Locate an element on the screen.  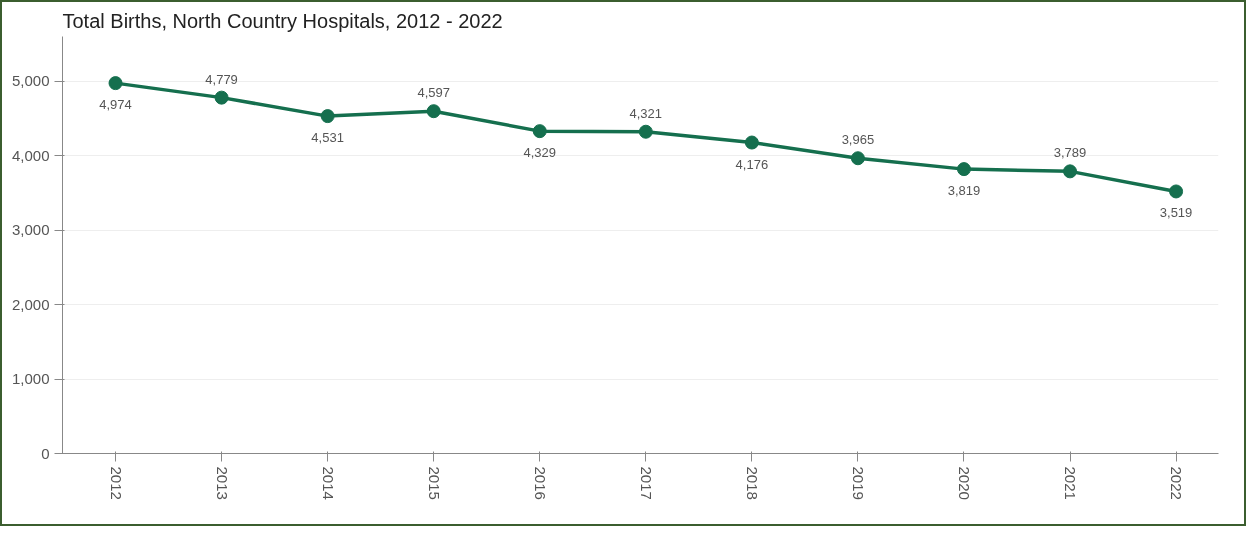
y-tick-label: 1,000 is located at coordinates (30, 379).